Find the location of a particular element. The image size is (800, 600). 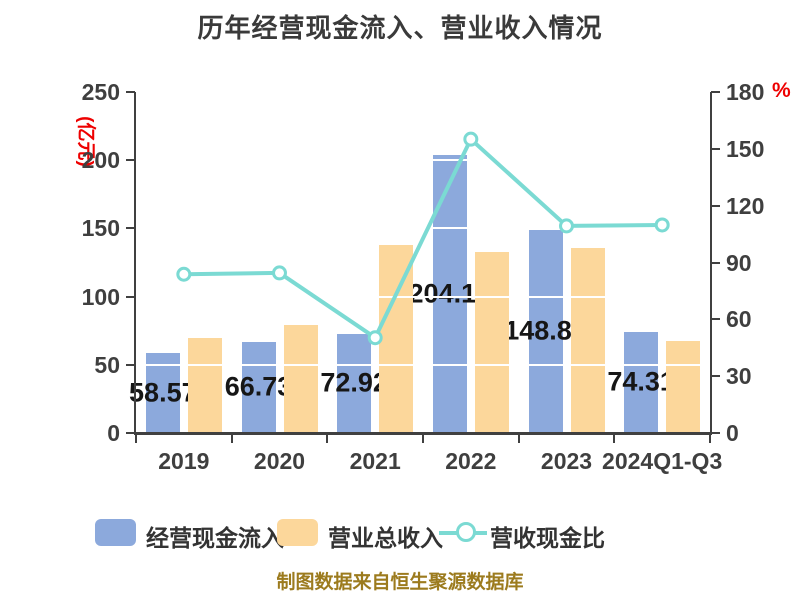

bar-value-label: 66.73 is located at coordinates (258, 386).